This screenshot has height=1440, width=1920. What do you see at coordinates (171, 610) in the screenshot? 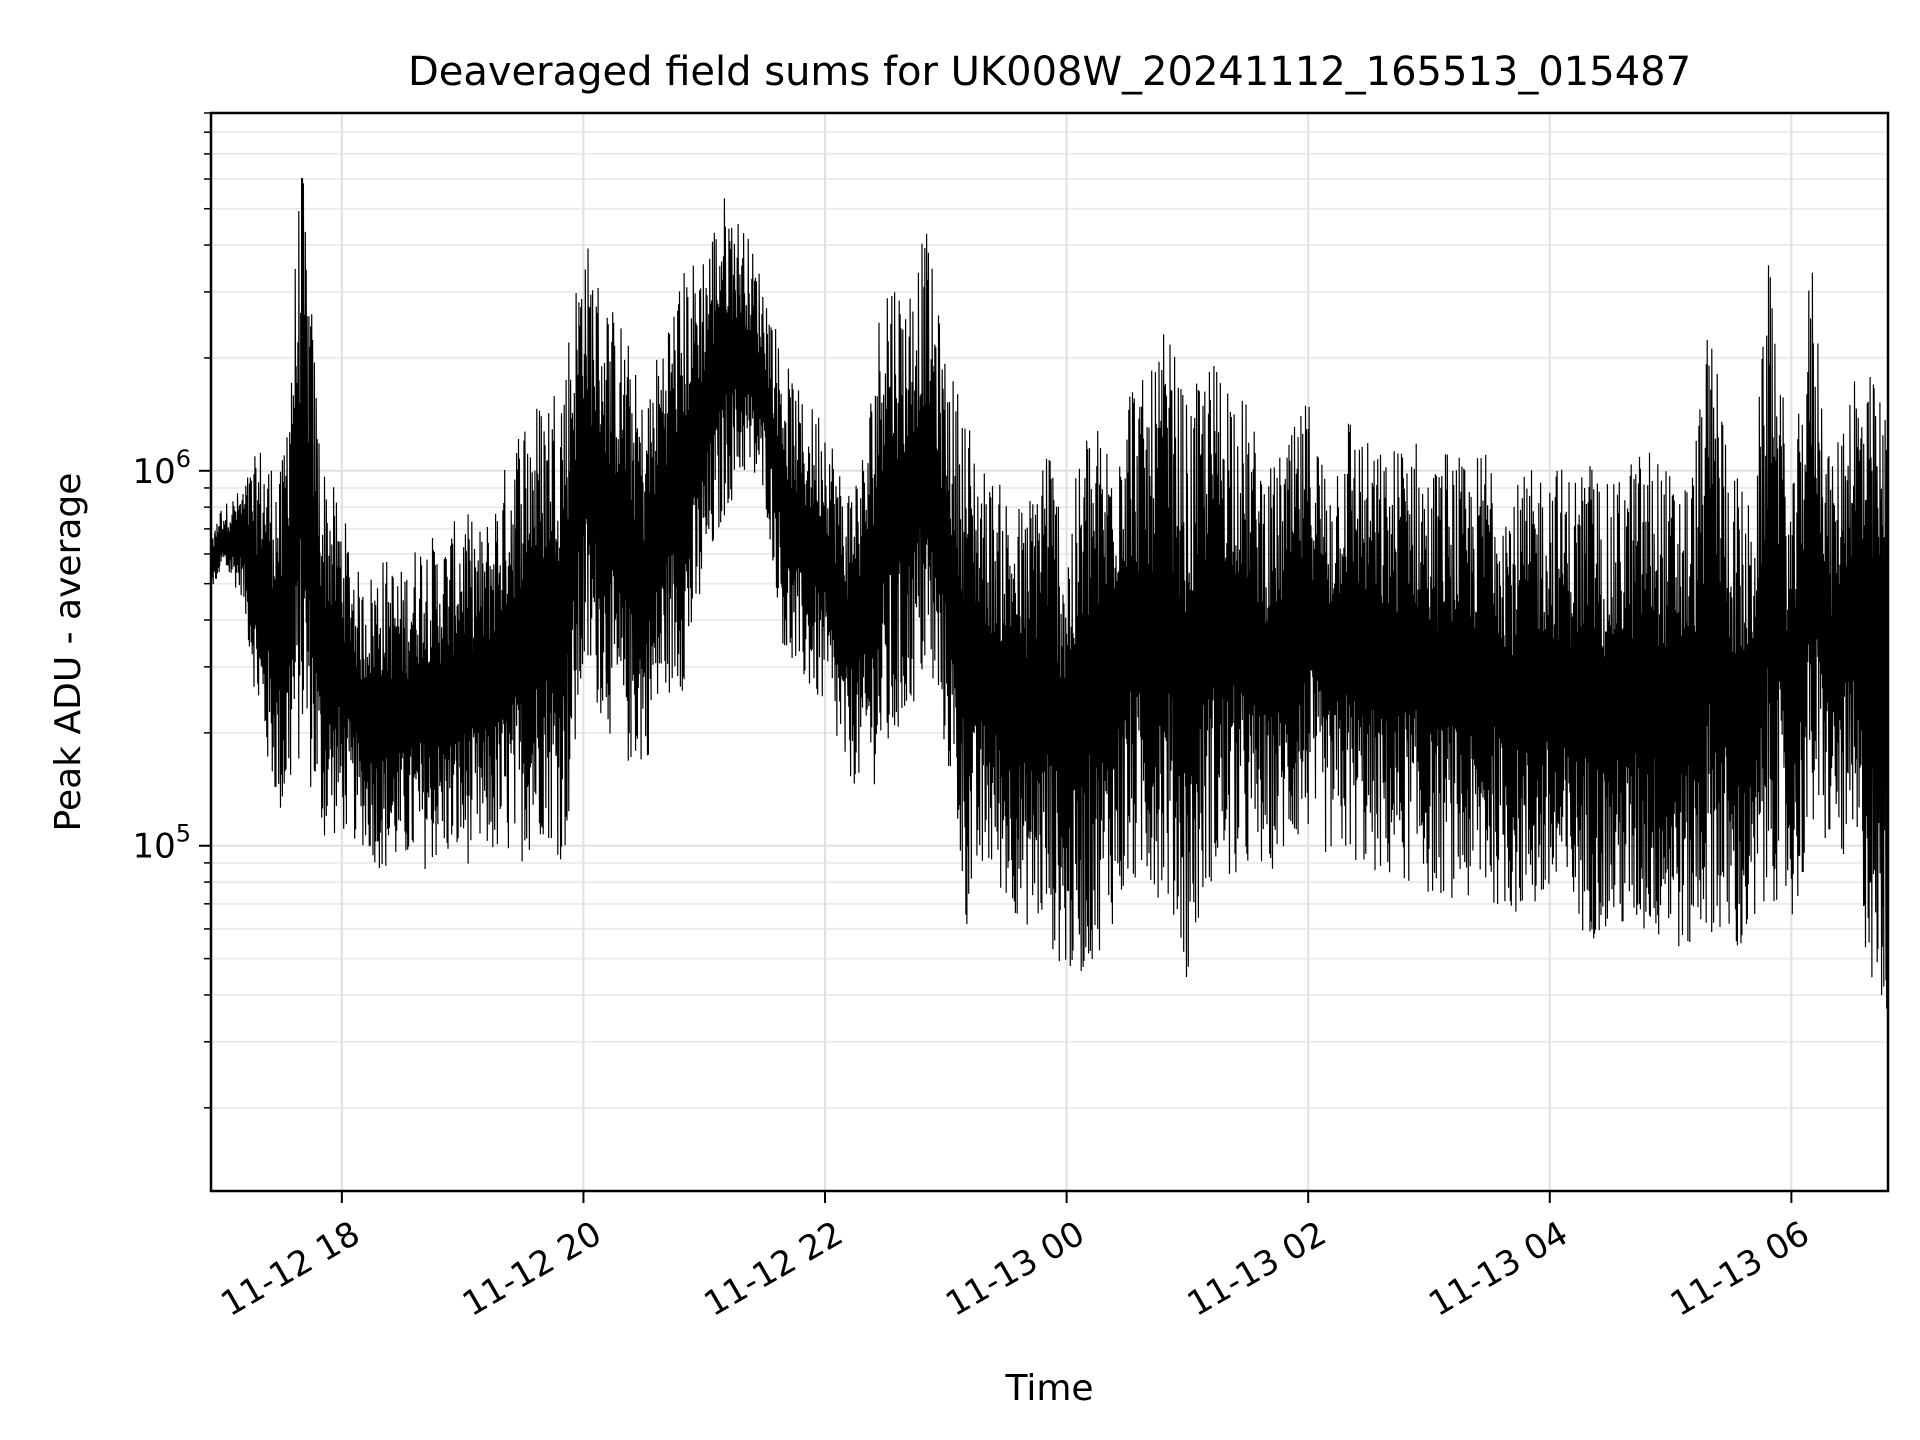
I see `y-axis: 10⁵ 10⁶` at bounding box center [171, 610].